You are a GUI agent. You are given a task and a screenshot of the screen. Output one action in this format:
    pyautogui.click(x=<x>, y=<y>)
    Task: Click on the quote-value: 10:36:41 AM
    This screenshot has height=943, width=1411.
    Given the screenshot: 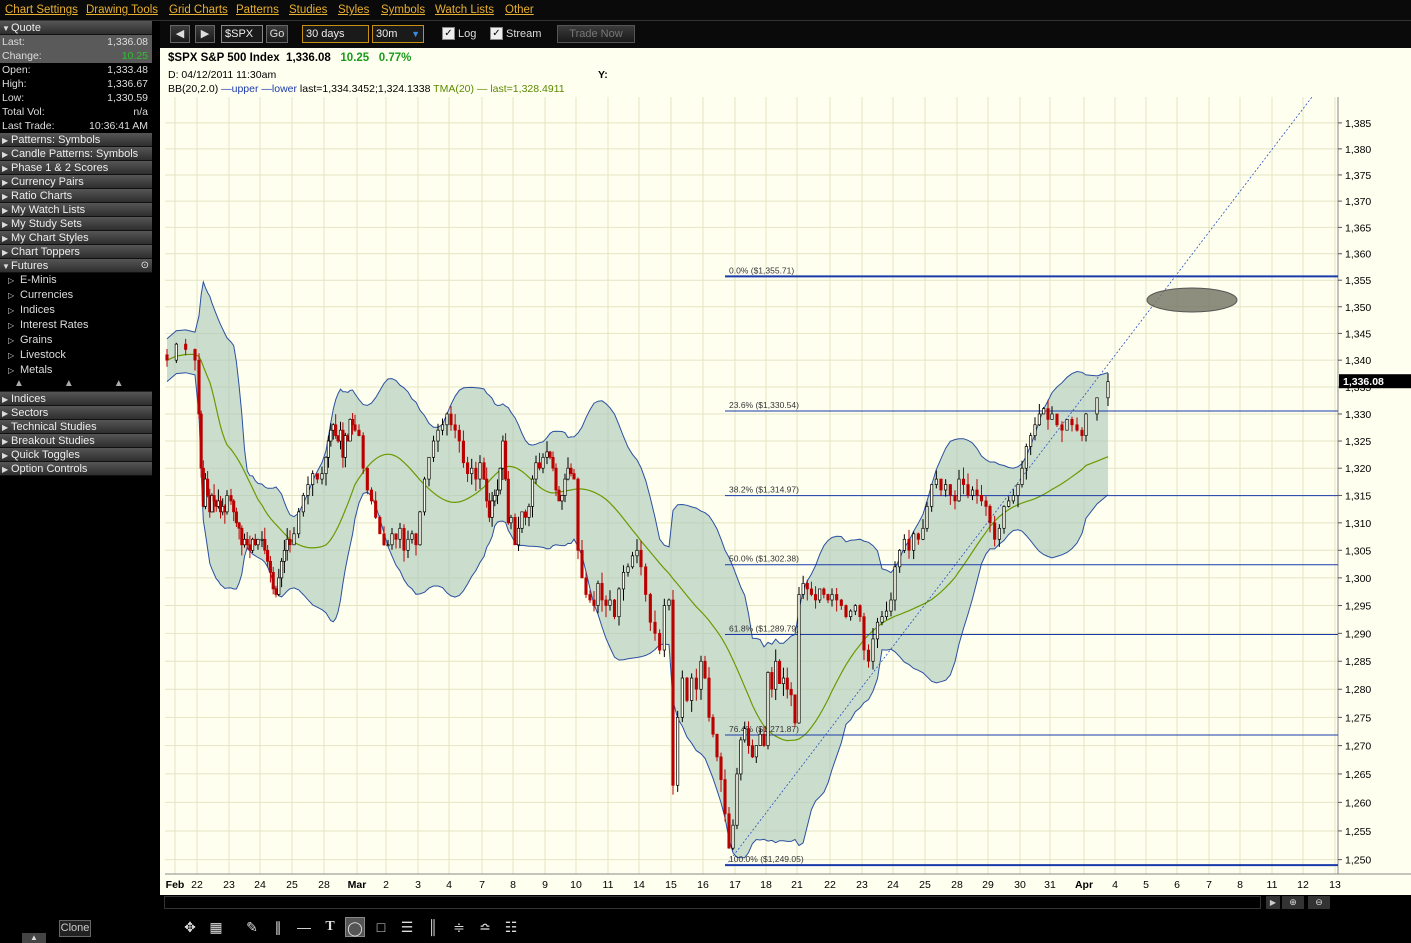 What is the action you would take?
    pyautogui.click(x=118, y=126)
    